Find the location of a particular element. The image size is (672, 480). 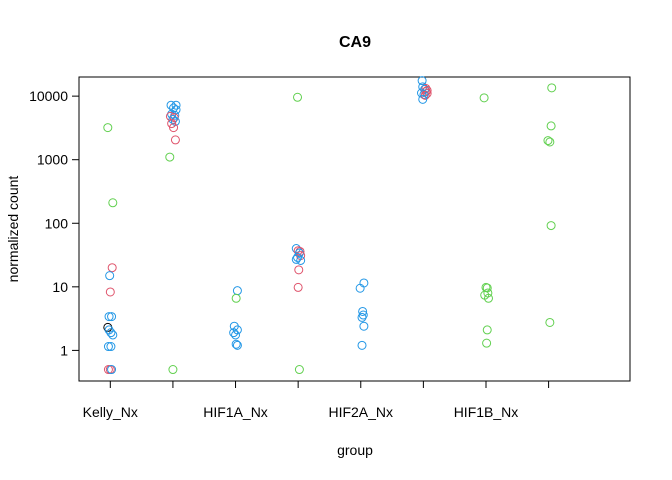

y-tick-label: 100 is located at coordinates (57, 223).